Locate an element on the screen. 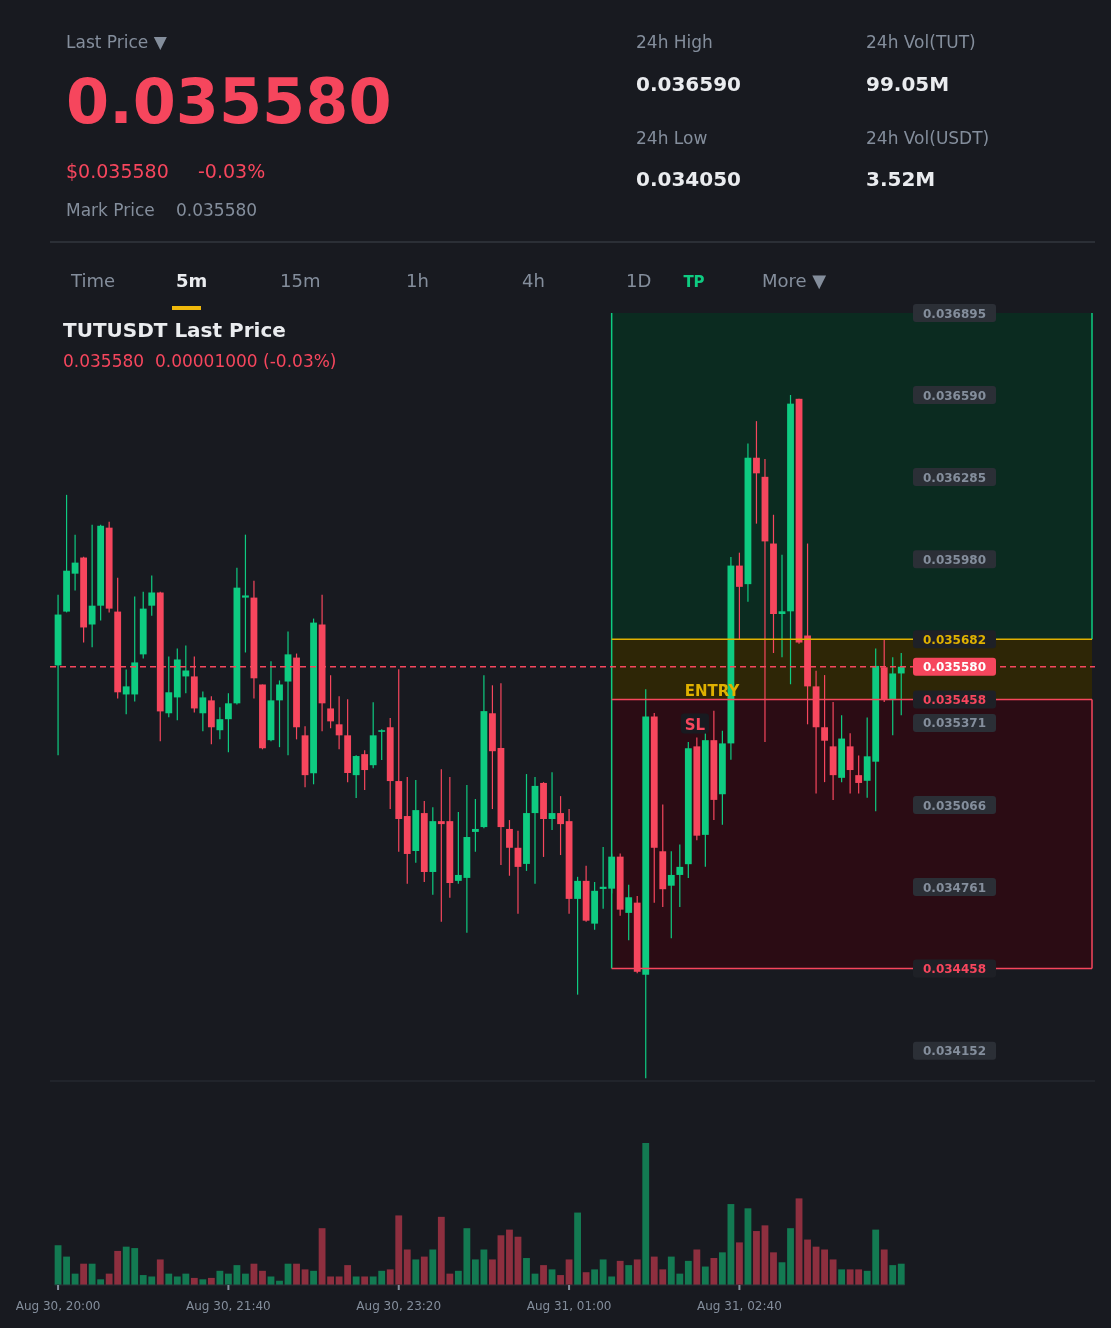 This screenshot has width=1111, height=1328. text: -0.03% is located at coordinates (232, 171).